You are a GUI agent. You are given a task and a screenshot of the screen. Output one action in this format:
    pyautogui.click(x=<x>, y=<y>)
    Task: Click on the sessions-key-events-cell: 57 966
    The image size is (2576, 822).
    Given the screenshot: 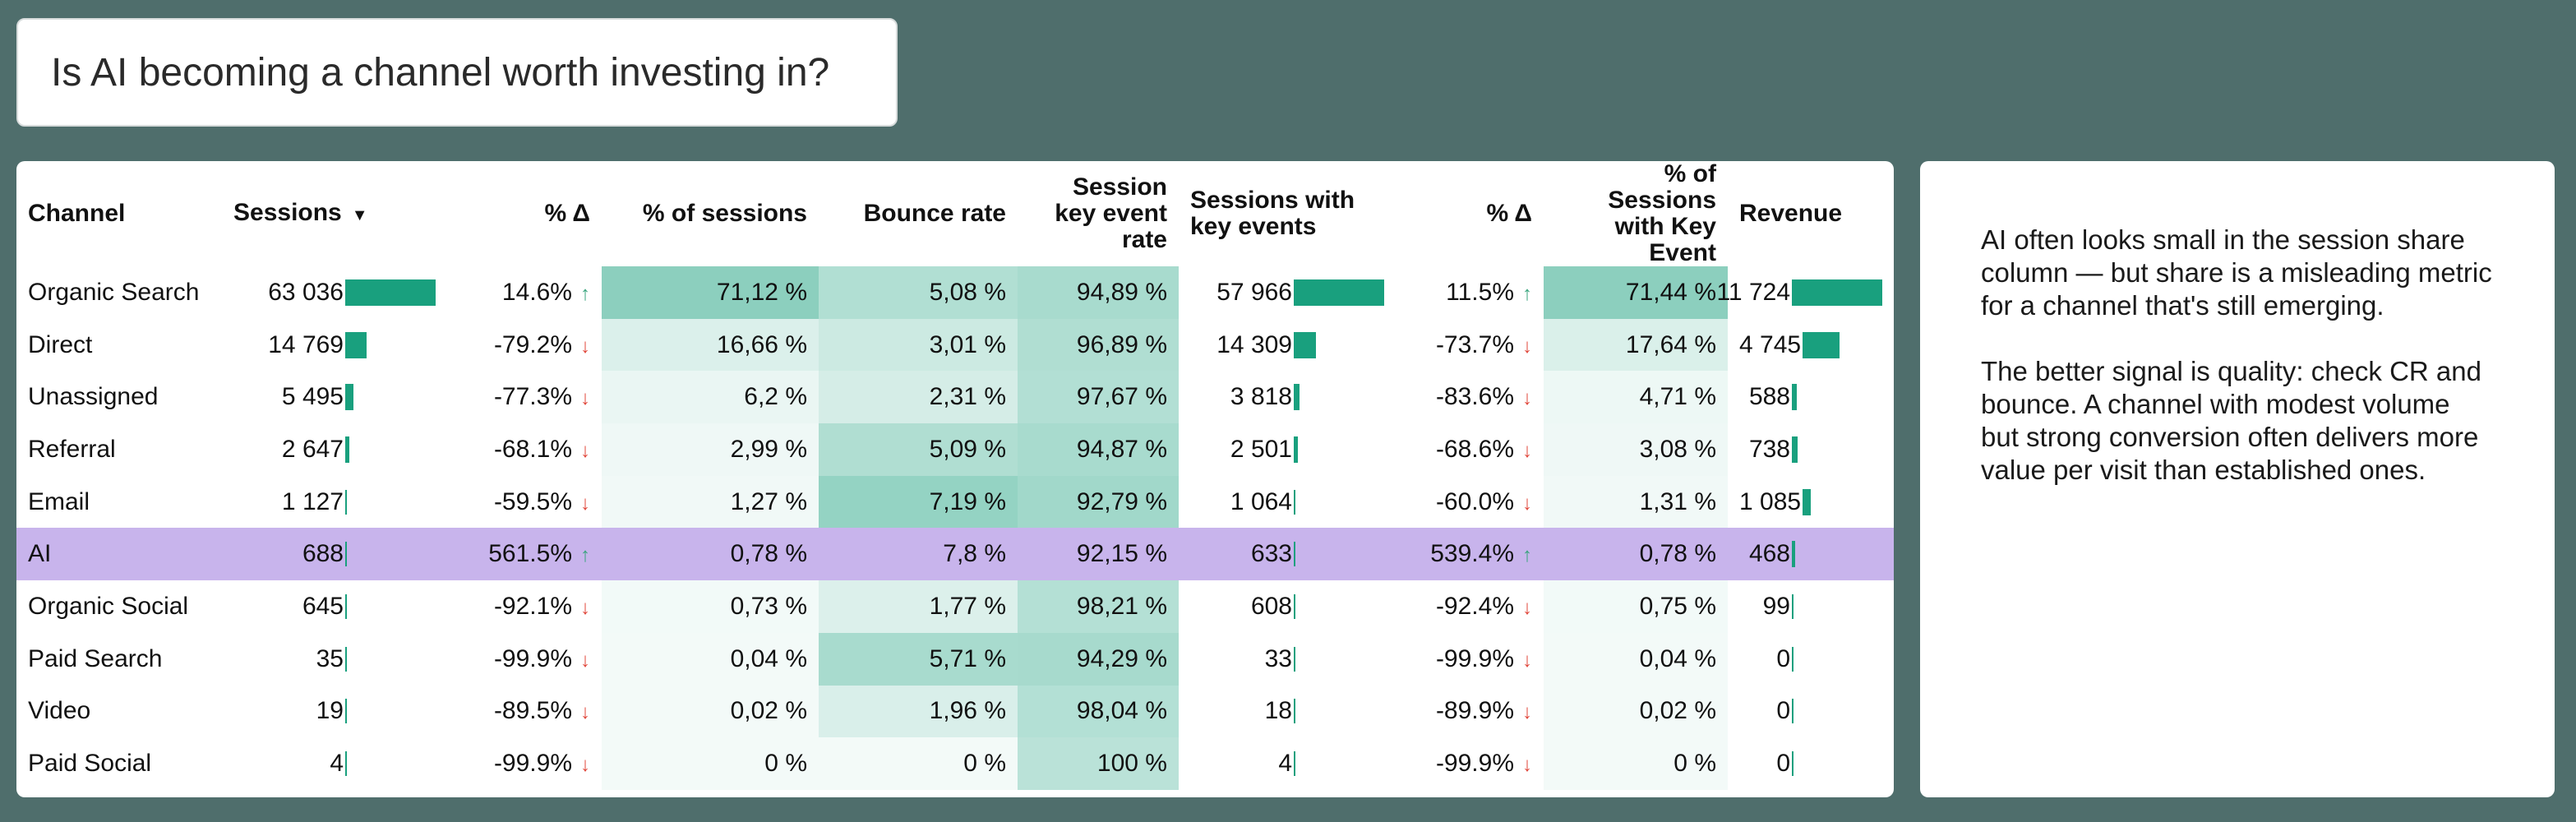 What is the action you would take?
    pyautogui.click(x=1287, y=292)
    